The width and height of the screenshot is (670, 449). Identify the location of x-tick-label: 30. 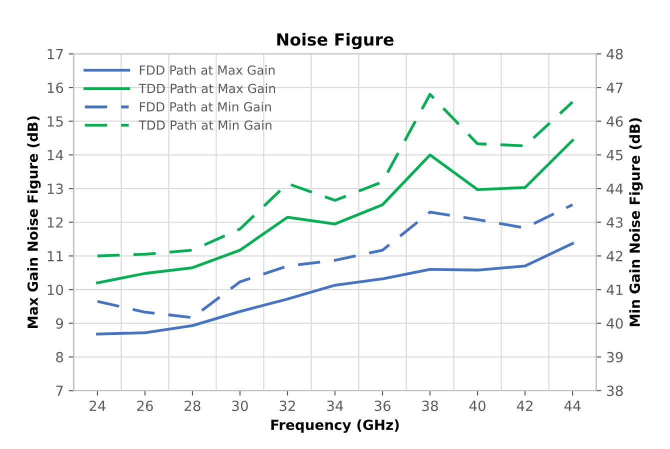
(240, 406).